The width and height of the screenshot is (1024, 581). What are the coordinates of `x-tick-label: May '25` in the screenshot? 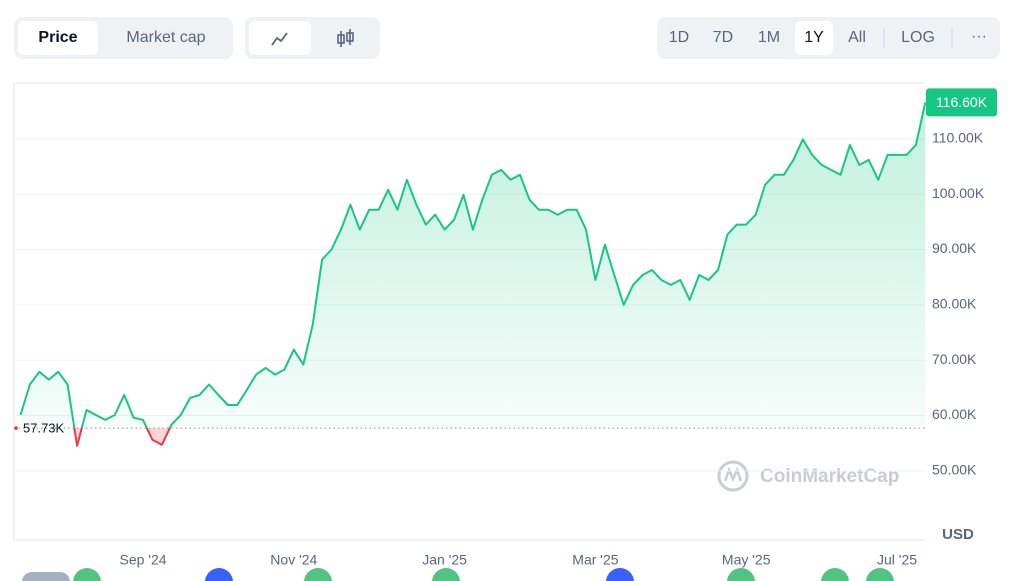 It's located at (746, 560).